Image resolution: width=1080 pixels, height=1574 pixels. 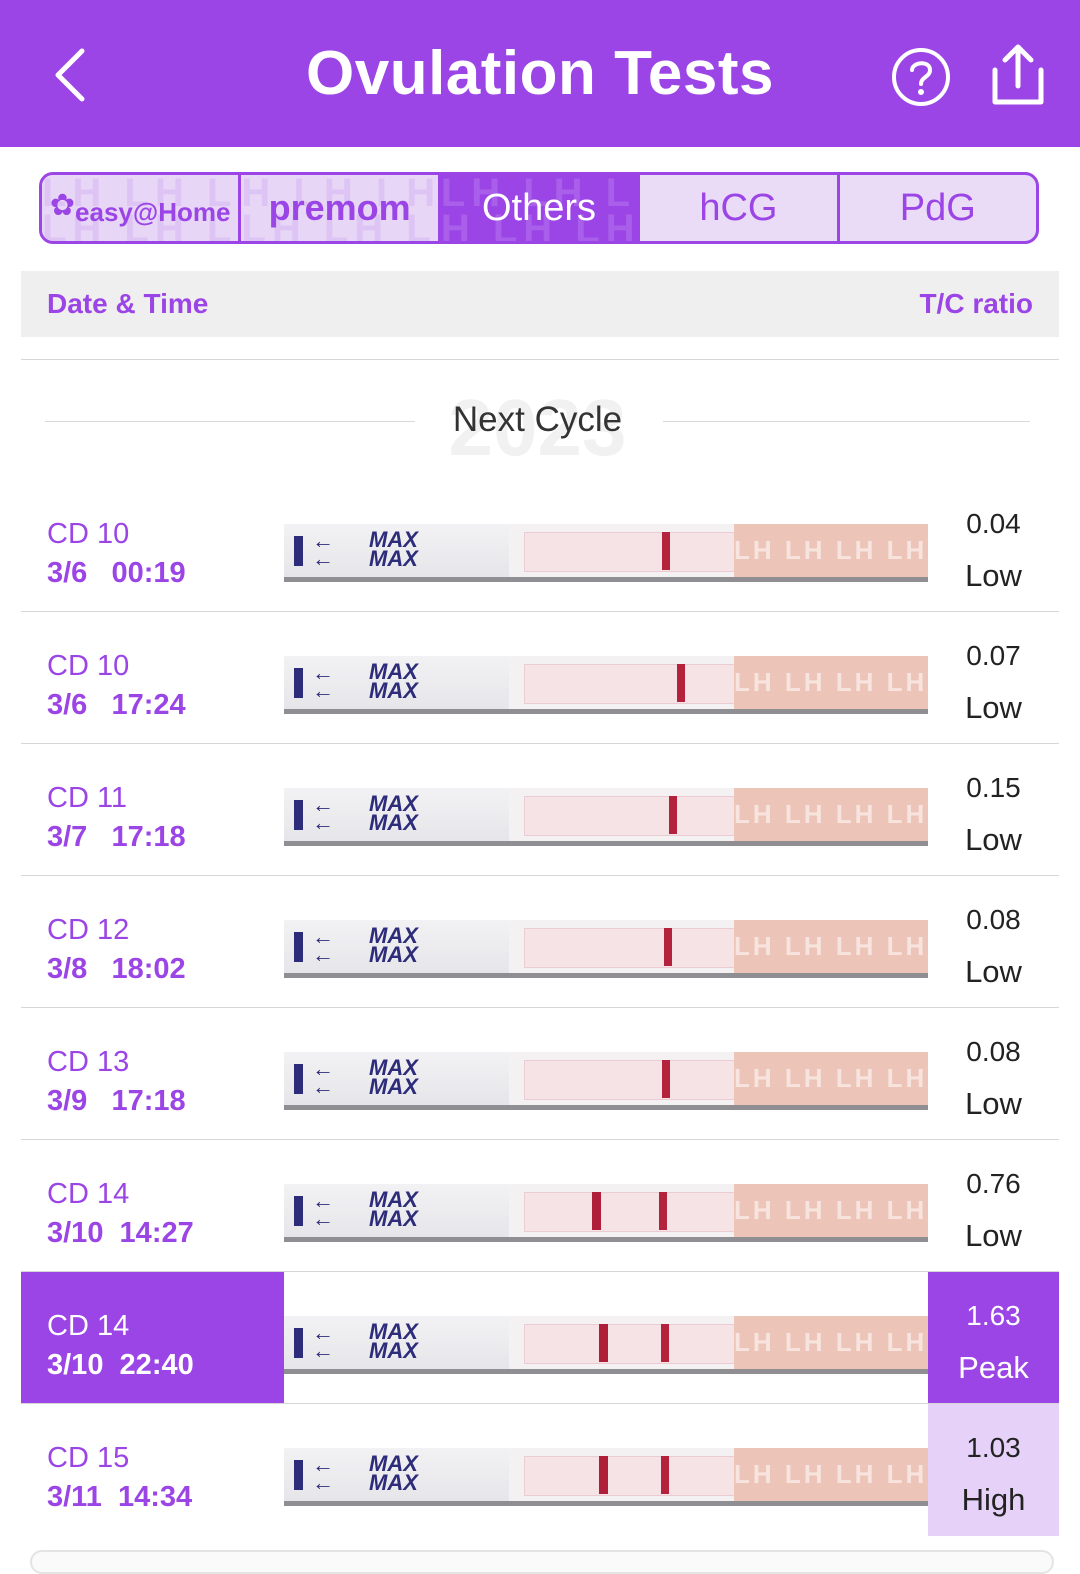 What do you see at coordinates (120, 1233) in the screenshot?
I see `test-datetime: 3/10 14:27` at bounding box center [120, 1233].